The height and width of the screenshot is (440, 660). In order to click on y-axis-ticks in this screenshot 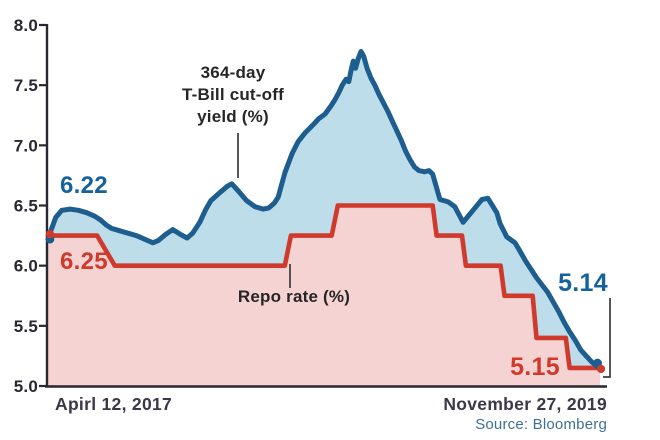, I will do `click(43, 205)`.